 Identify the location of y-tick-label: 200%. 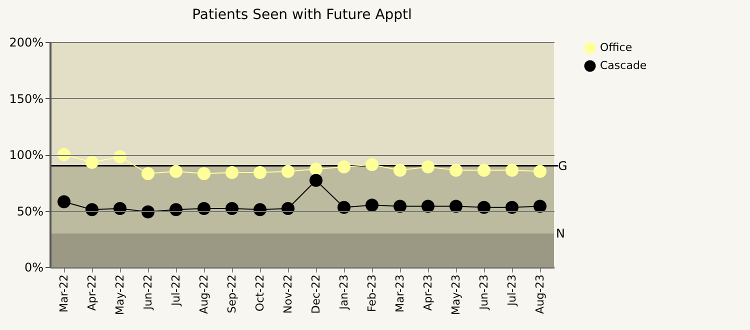
(26, 43).